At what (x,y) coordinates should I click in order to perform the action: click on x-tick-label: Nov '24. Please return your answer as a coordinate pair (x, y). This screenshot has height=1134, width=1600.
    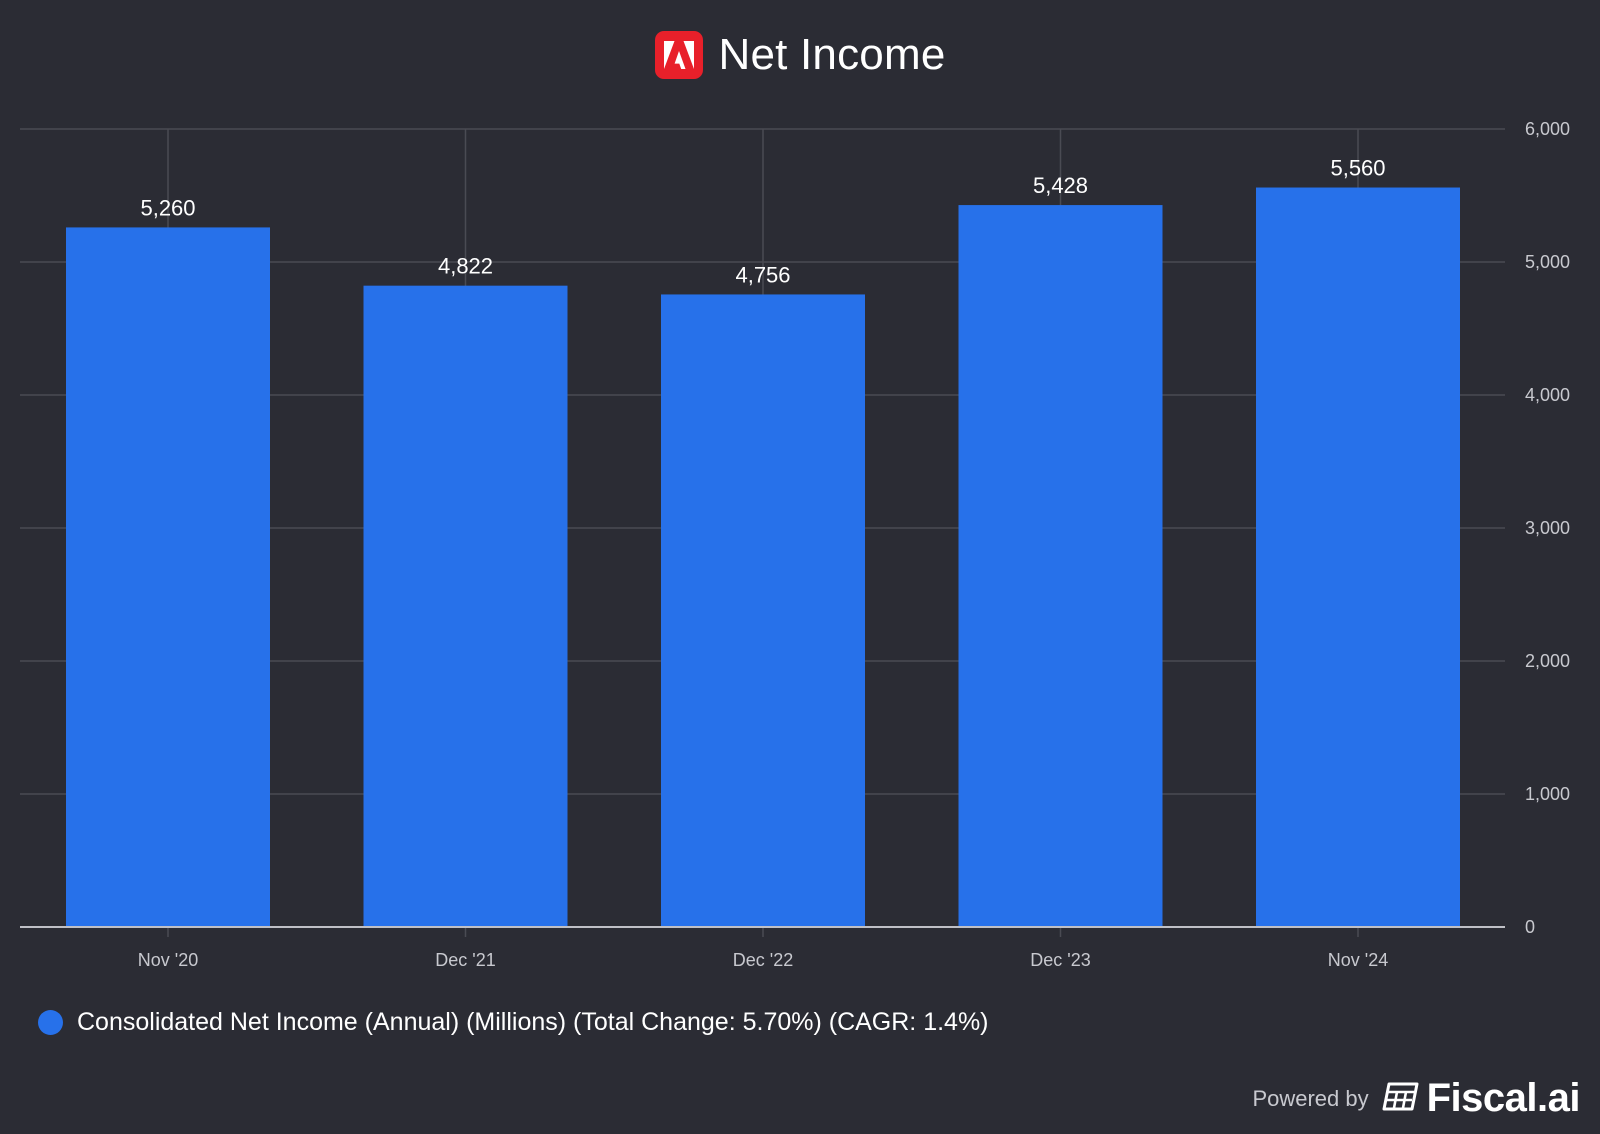
    Looking at the image, I should click on (1358, 960).